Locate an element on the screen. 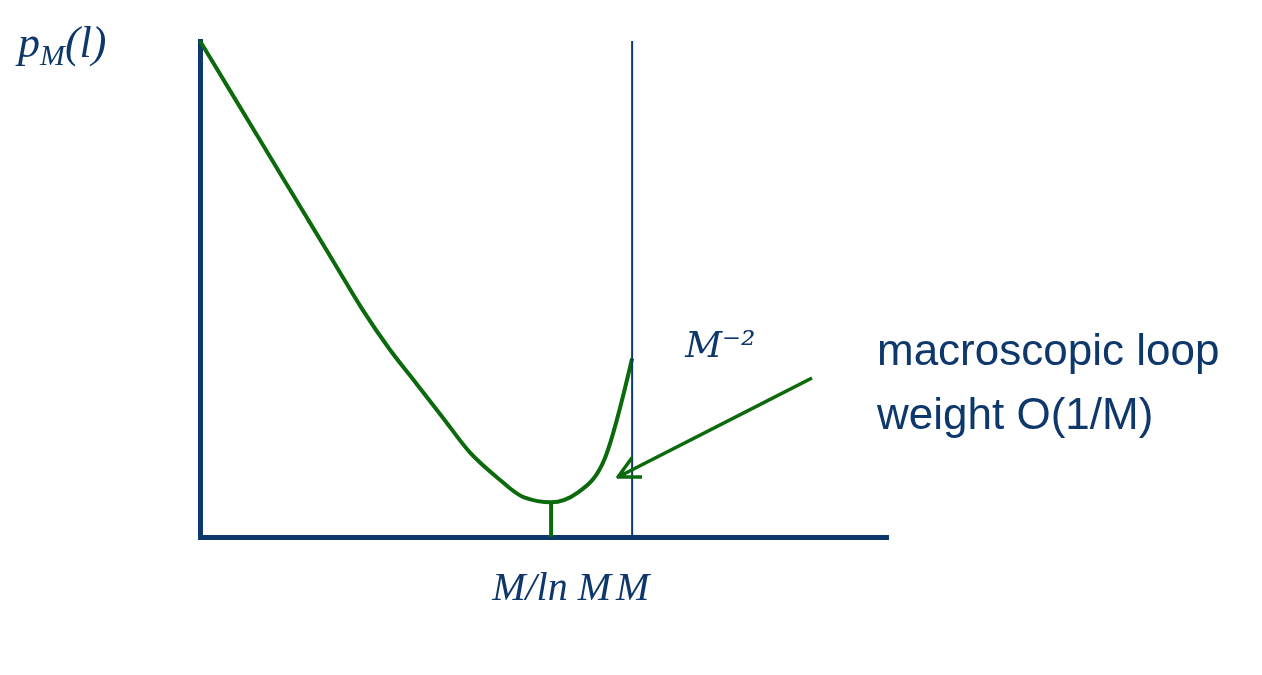 This screenshot has width=1262, height=675. x-tick-label: M is located at coordinates (633, 586).